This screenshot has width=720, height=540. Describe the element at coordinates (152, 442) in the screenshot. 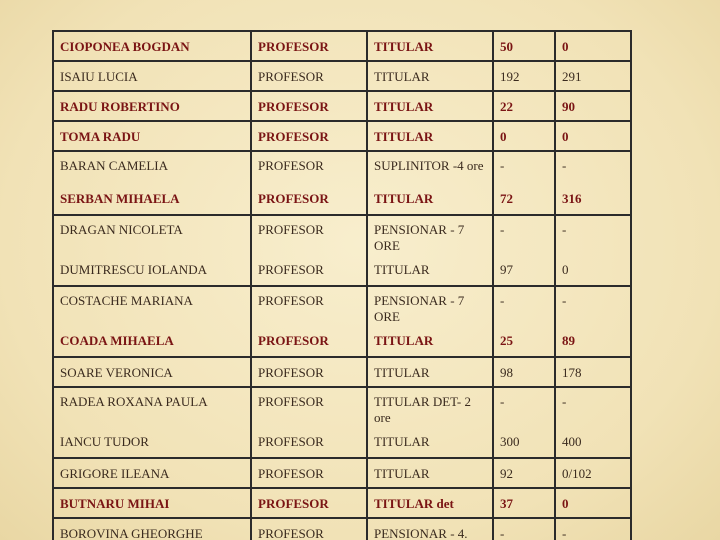

I see `table-cell: IANCU TUDOR` at that location.